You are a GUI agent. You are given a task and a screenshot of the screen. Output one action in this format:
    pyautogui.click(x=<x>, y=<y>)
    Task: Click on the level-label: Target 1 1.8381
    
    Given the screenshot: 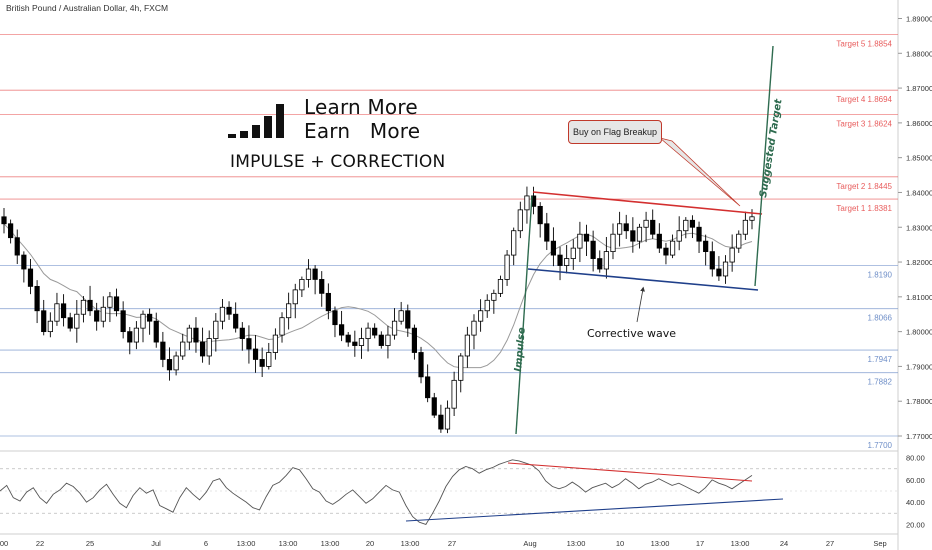 What is the action you would take?
    pyautogui.click(x=864, y=208)
    